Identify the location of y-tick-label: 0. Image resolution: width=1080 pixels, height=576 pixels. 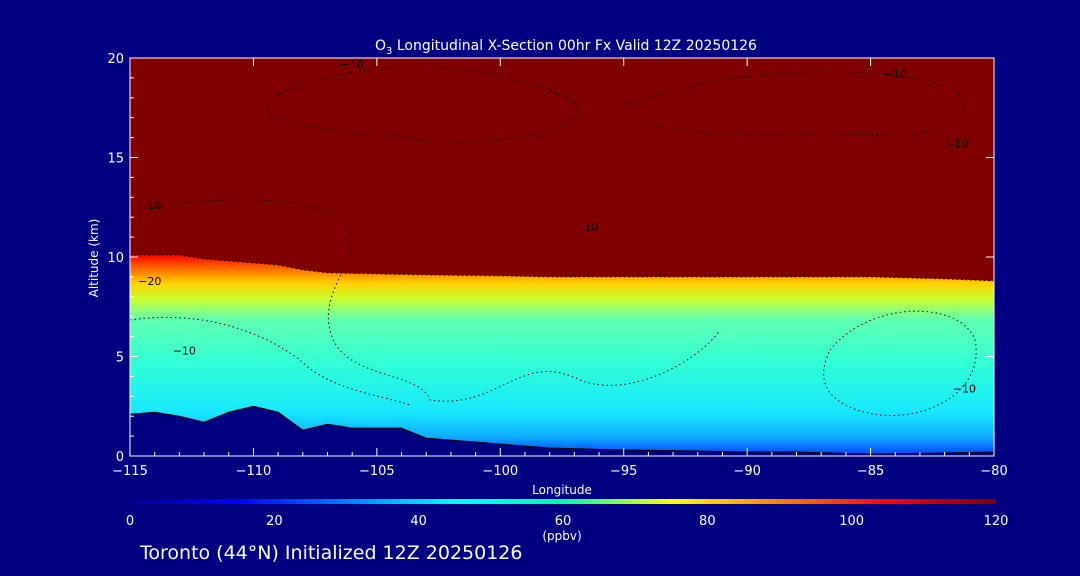
(120, 457).